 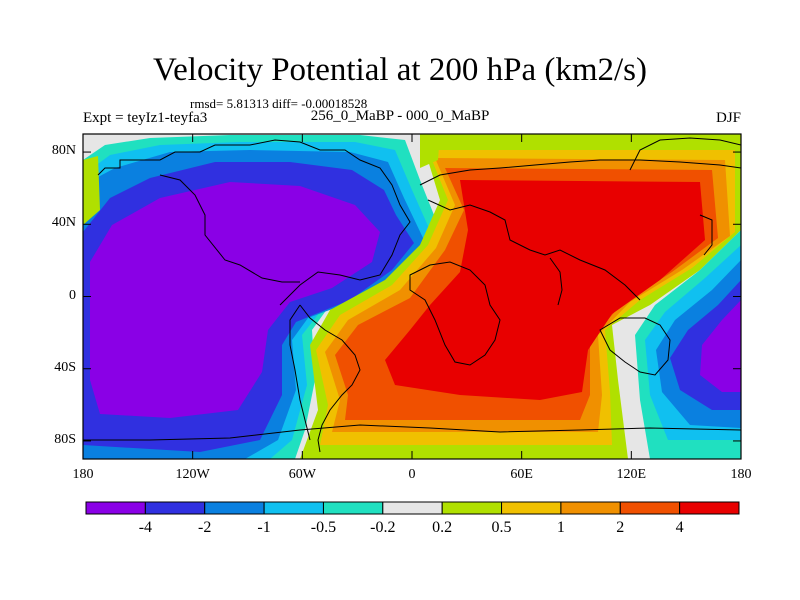 I want to click on experiment-label: Expt = teyIz1-teyfa3, so click(x=145, y=118).